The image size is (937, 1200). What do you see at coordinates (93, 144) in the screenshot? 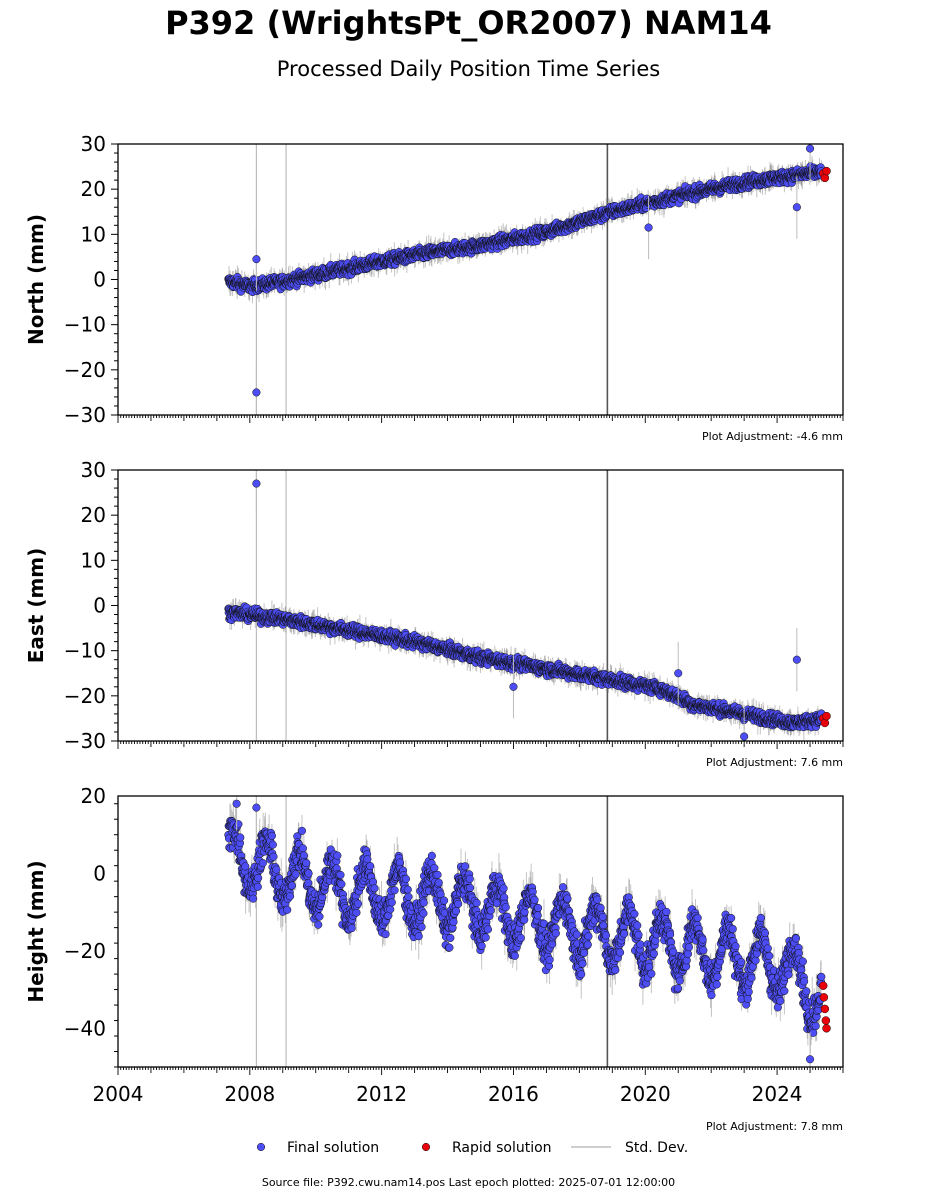
I see `y-tick-label: 30` at bounding box center [93, 144].